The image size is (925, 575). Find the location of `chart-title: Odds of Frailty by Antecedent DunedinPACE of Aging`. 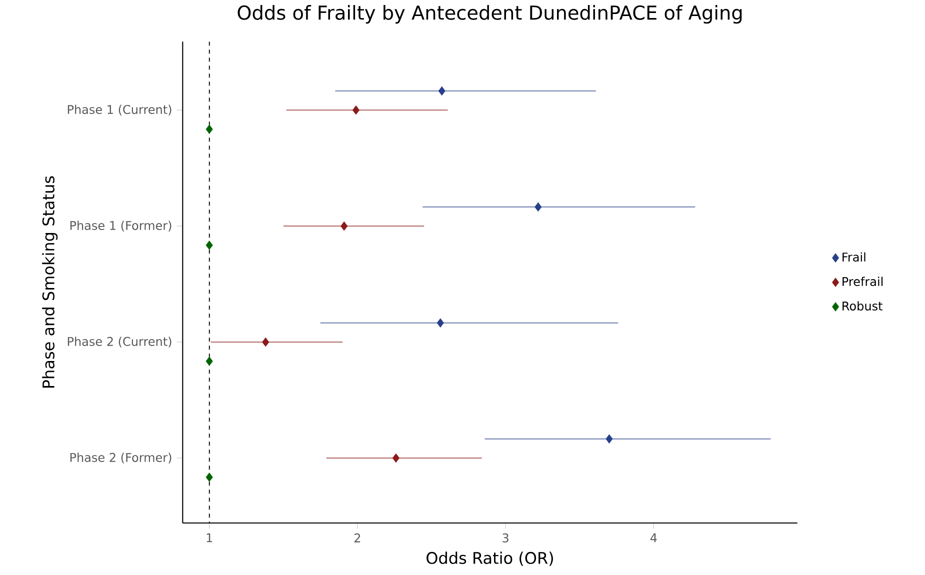

chart-title: Odds of Frailty by Antecedent DunedinPACE of Aging is located at coordinates (490, 14).